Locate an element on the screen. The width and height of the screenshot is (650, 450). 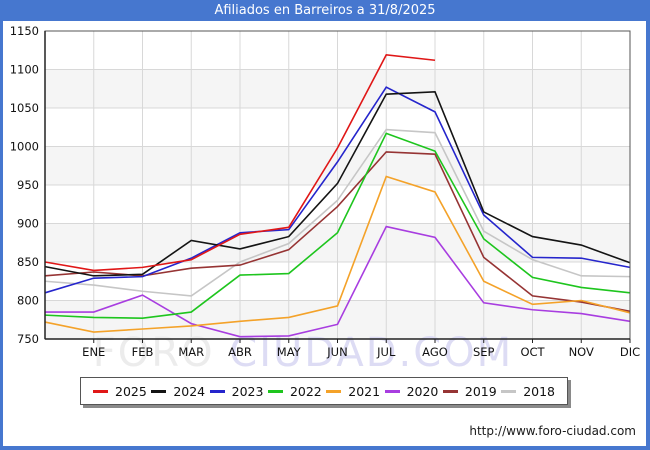
x-tick-label: NOV is located at coordinates (581, 352).